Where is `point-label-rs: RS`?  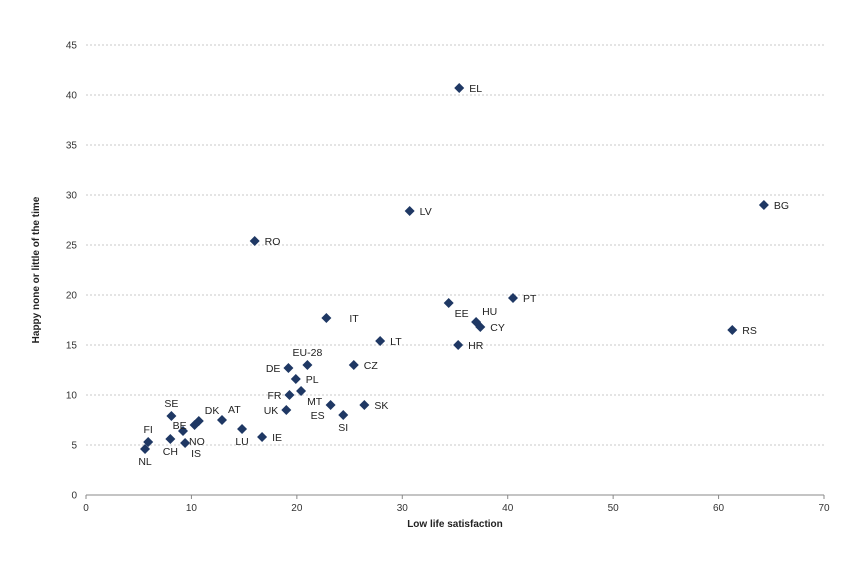 point-label-rs: RS is located at coordinates (749, 331).